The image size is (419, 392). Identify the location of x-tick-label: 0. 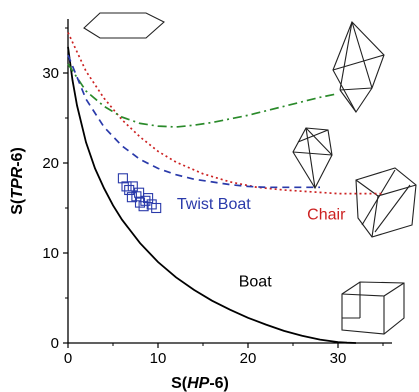
(68, 358).